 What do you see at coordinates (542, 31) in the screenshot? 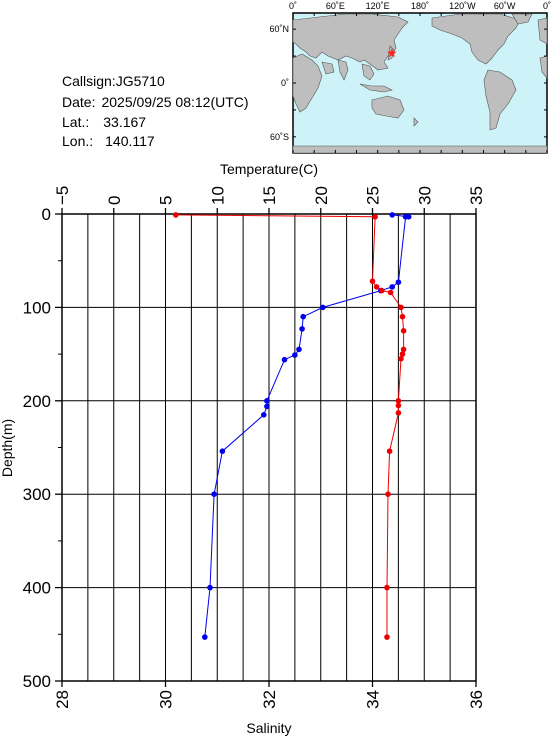
I see `land-europe-west-edge` at bounding box center [542, 31].